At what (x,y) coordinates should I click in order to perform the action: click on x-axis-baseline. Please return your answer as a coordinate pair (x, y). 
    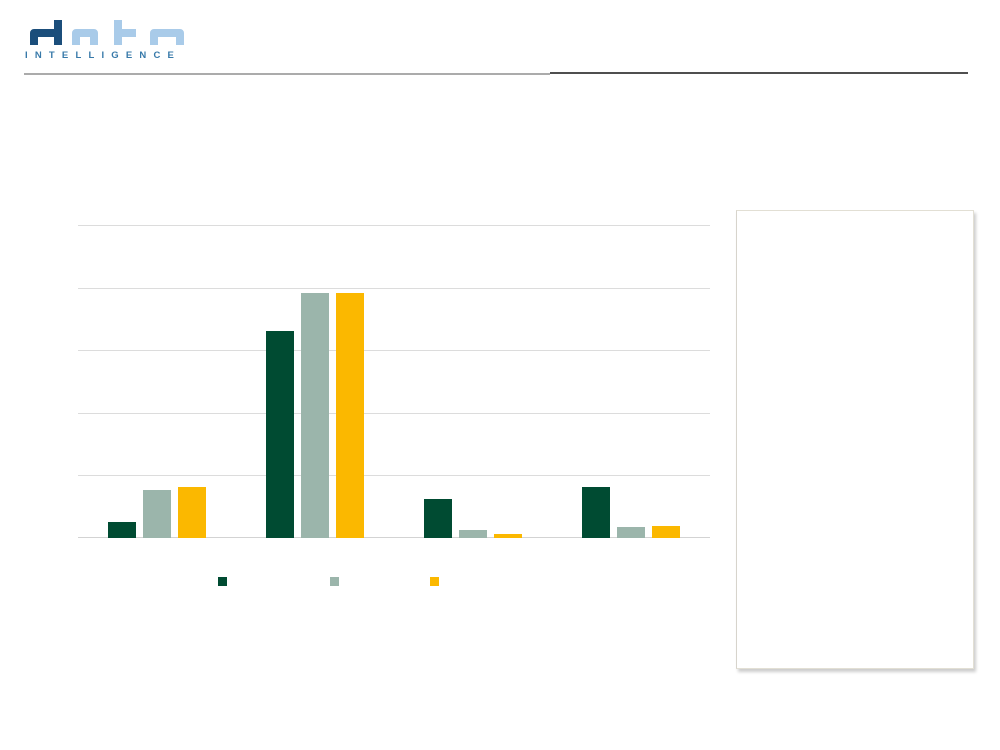
    Looking at the image, I should click on (394, 537).